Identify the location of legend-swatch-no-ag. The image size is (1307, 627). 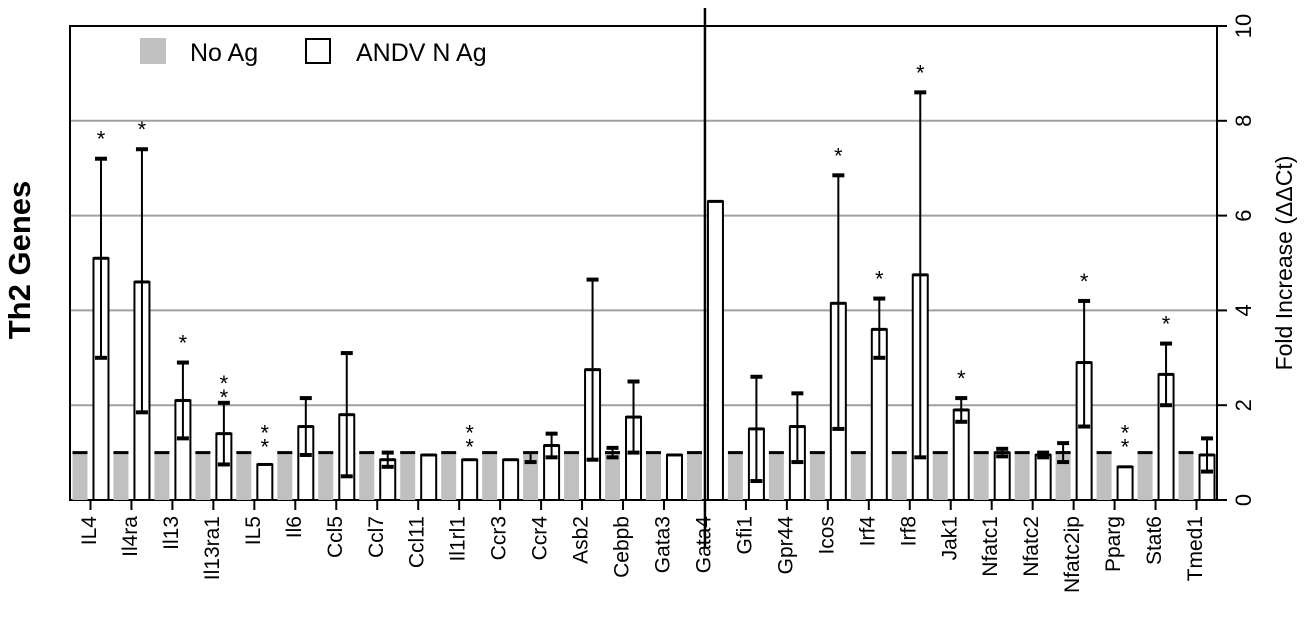
(153, 51).